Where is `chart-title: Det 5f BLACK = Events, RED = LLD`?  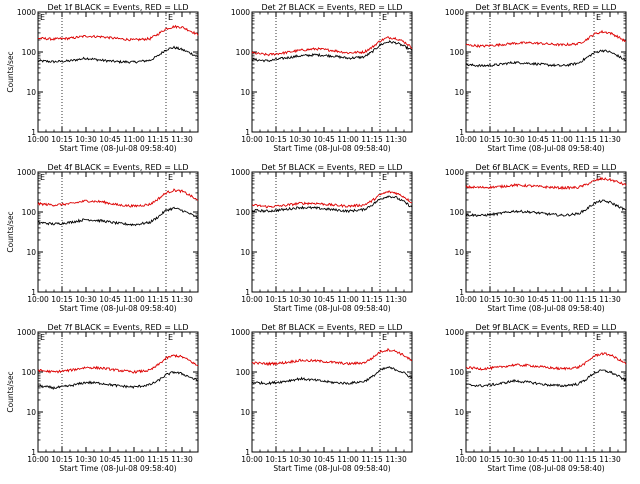
chart-title: Det 5f BLACK = Events, RED = LLD is located at coordinates (331, 167).